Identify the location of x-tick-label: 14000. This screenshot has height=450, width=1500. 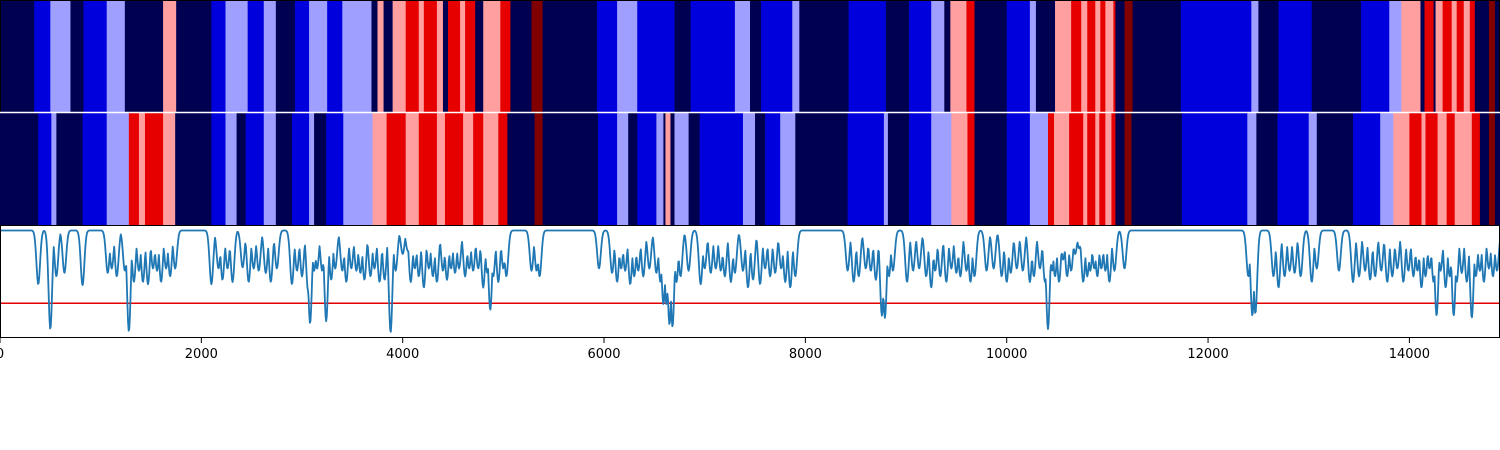
(1409, 354).